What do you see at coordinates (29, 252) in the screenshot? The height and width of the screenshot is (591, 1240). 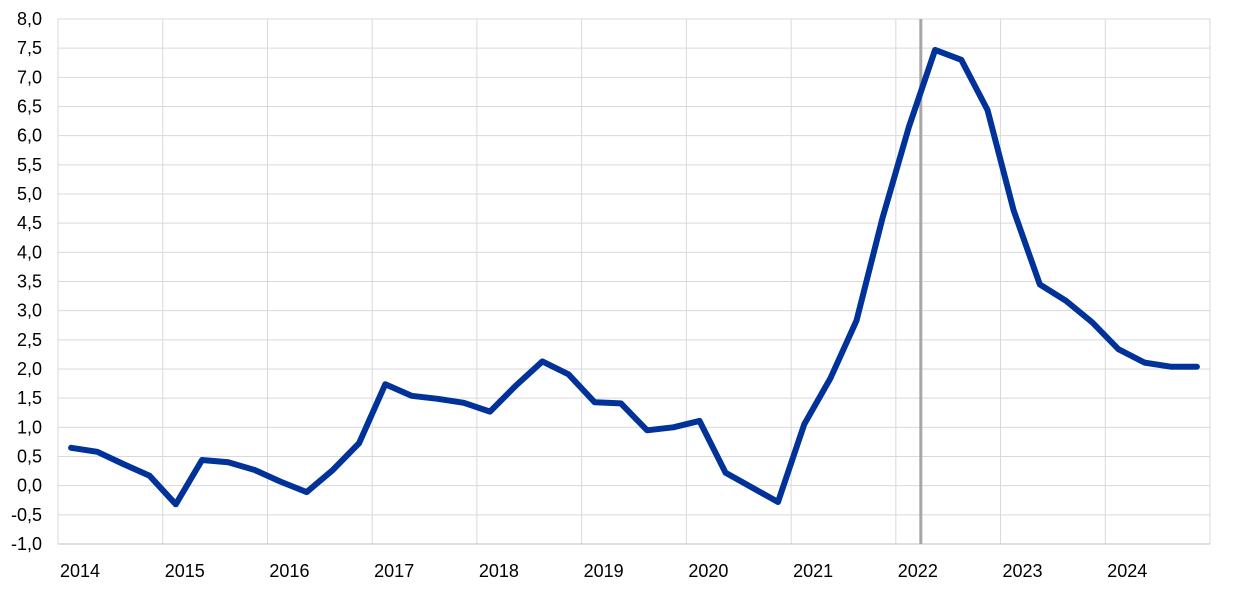 I see `y-tick-label: 4,0` at bounding box center [29, 252].